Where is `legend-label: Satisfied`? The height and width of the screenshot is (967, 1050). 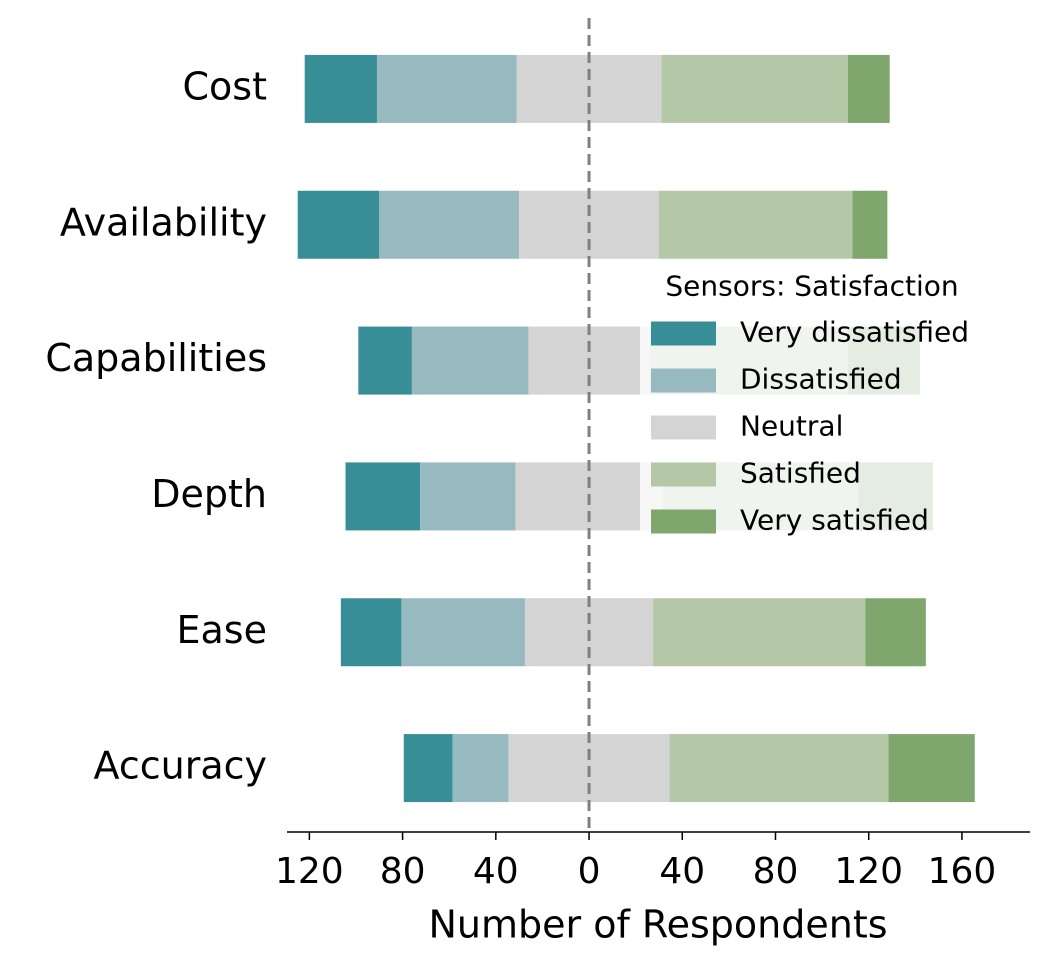 legend-label: Satisfied is located at coordinates (800, 473).